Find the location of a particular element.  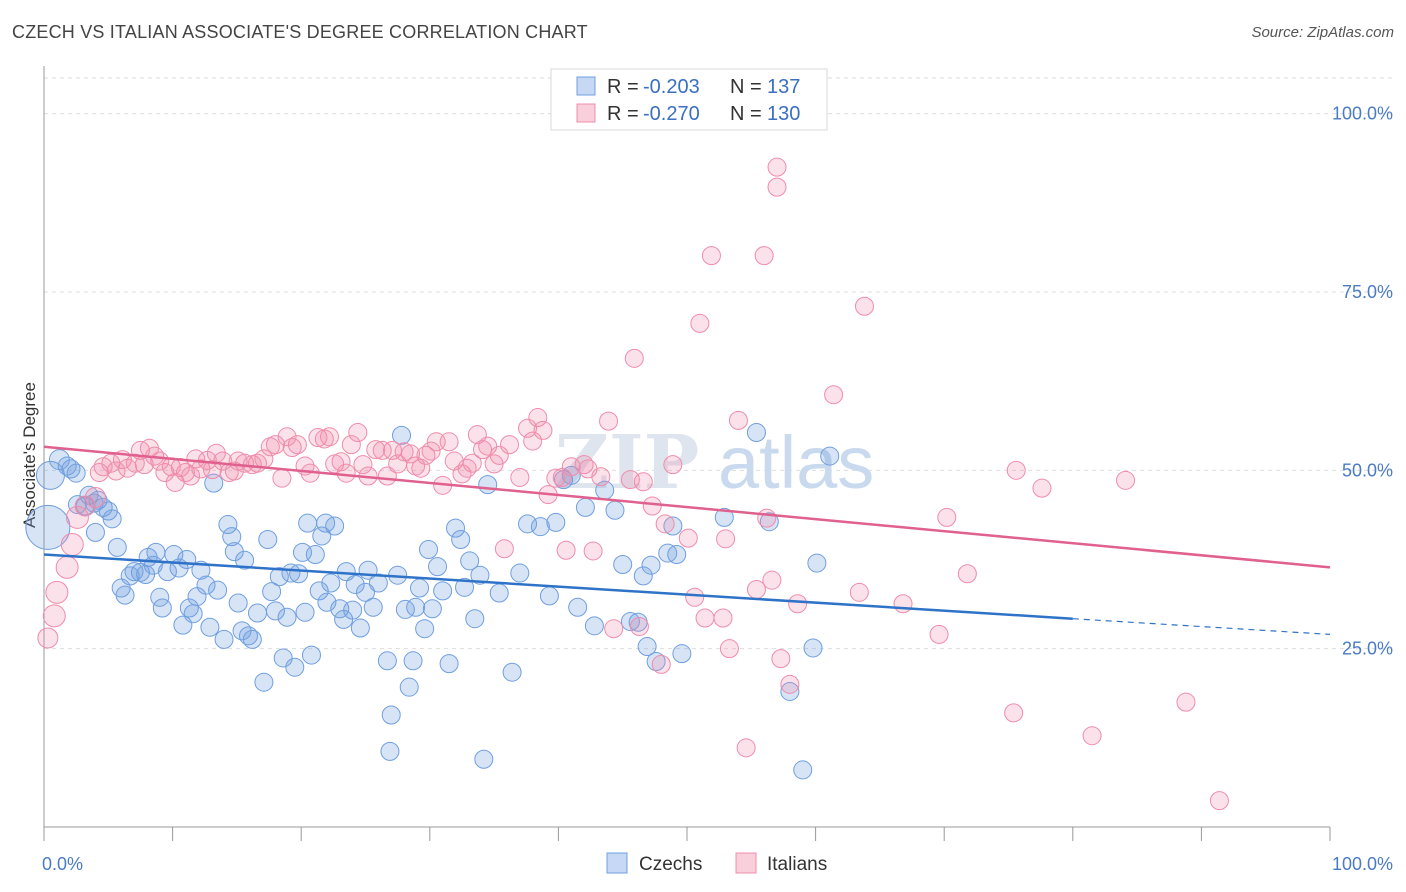

bottom-legend-label-italians: Italians is located at coordinates (797, 864).